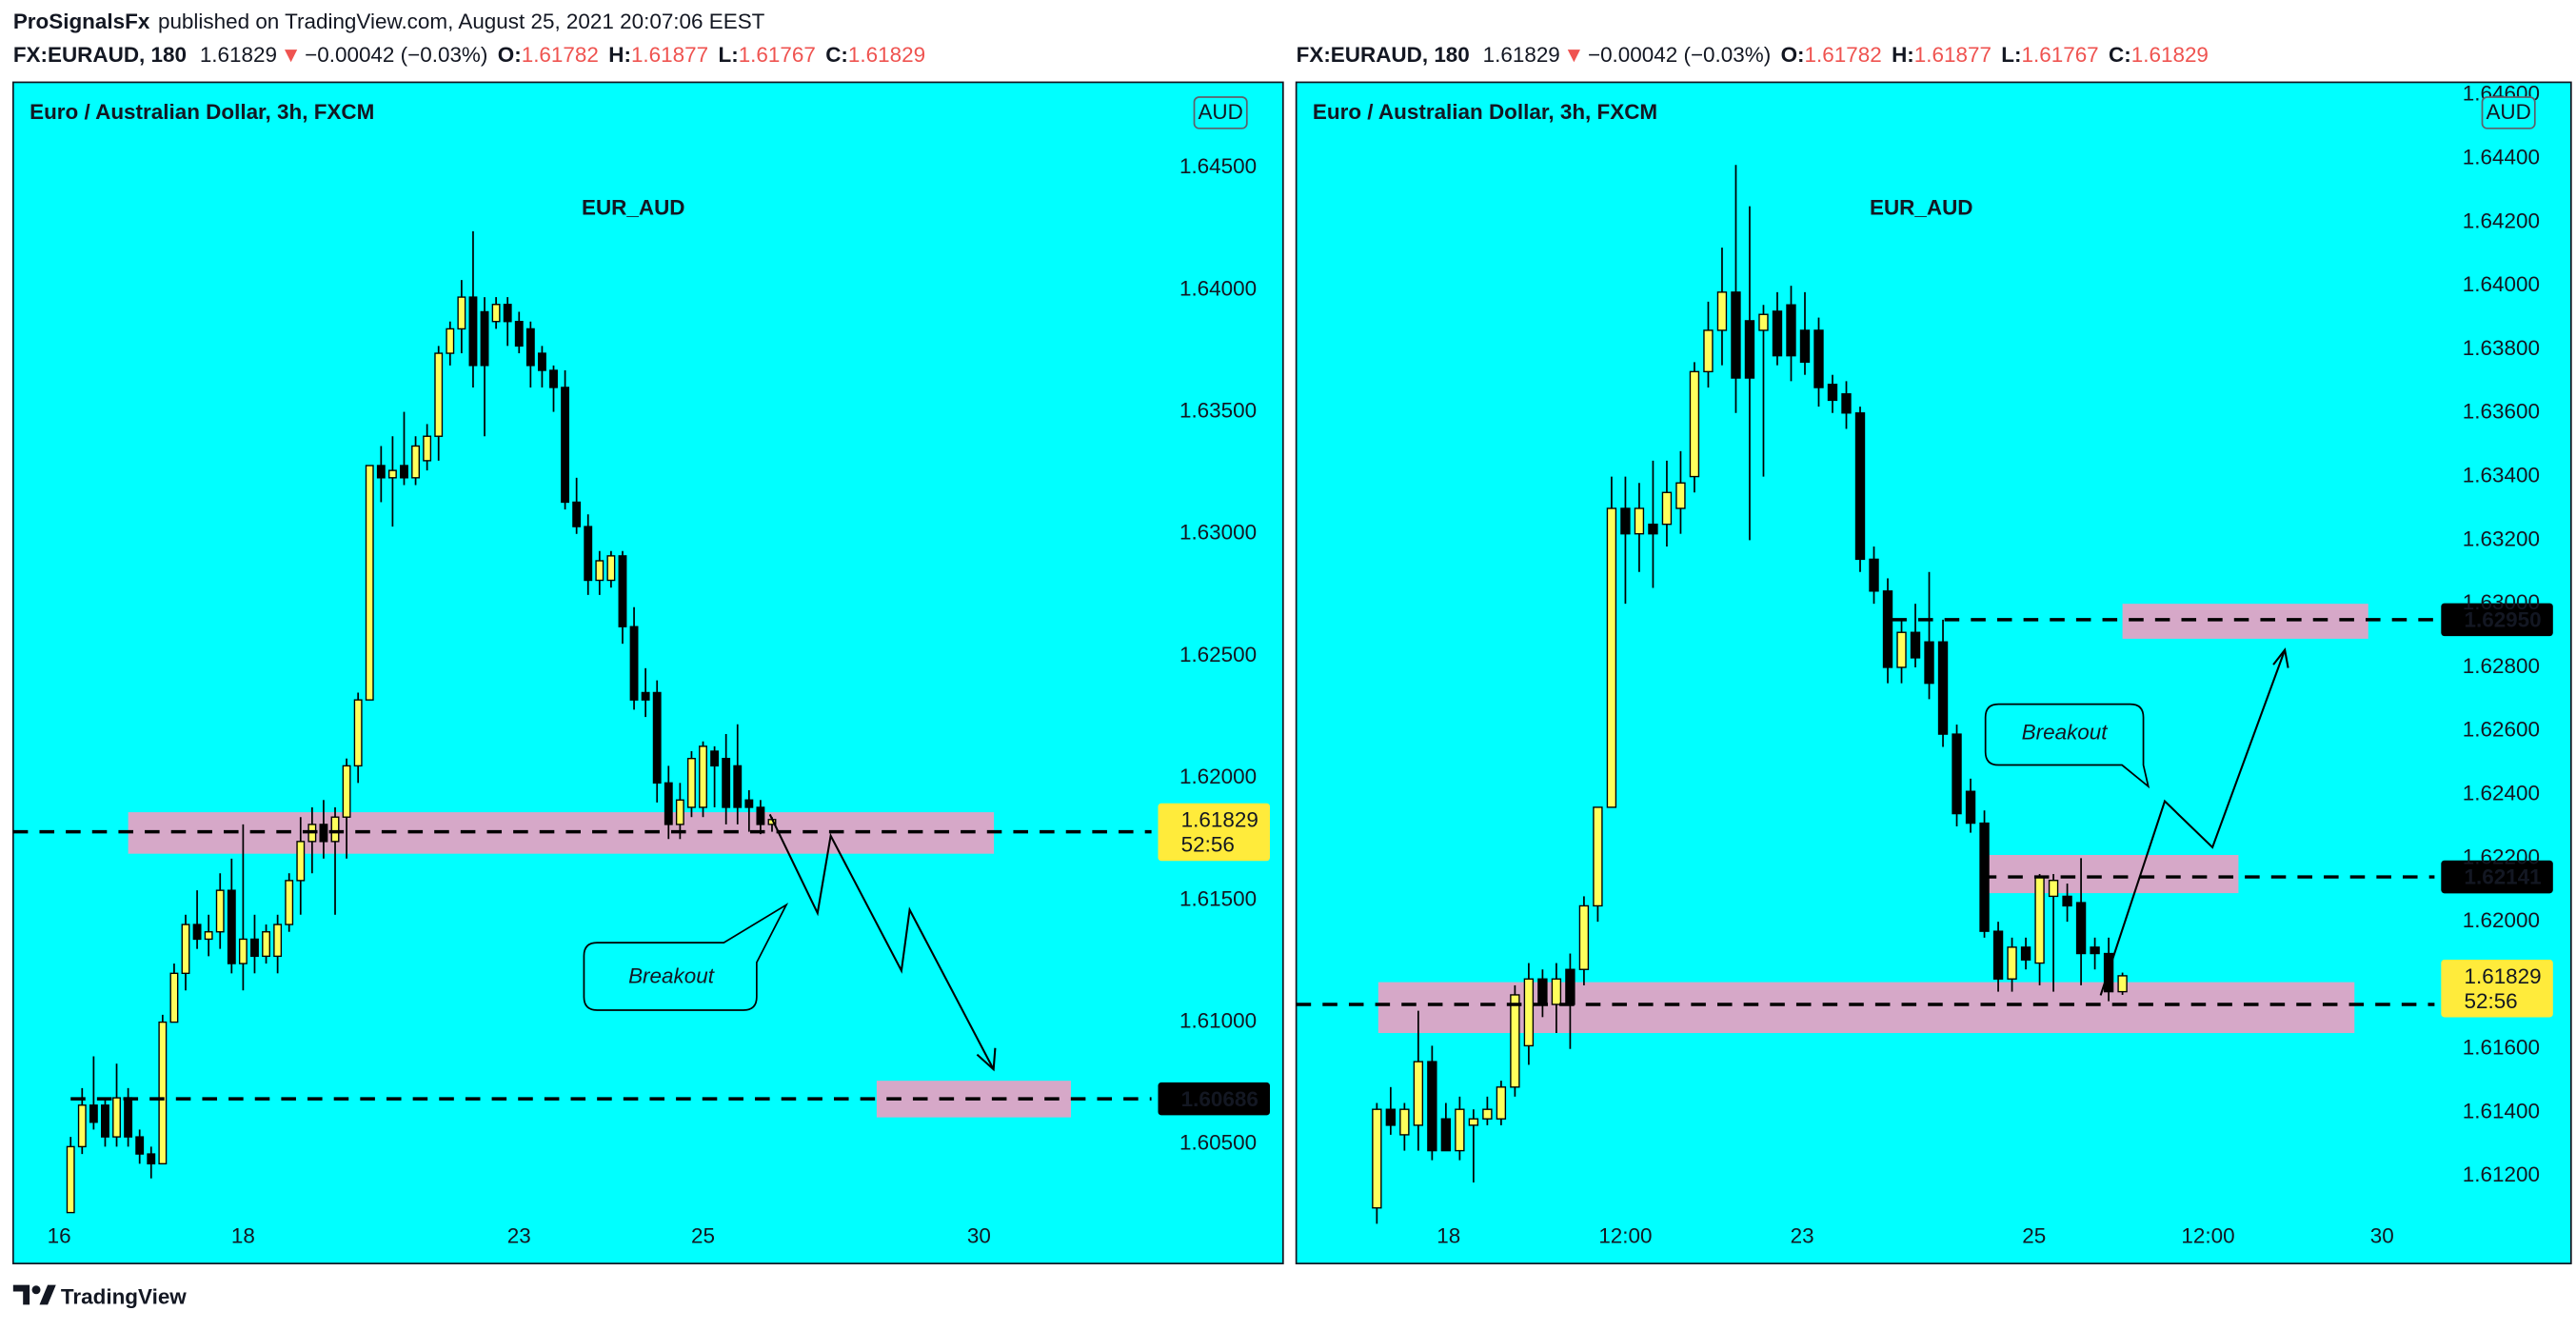 The width and height of the screenshot is (2576, 1331). I want to click on level-tag-label: 1.62141, so click(2502, 877).